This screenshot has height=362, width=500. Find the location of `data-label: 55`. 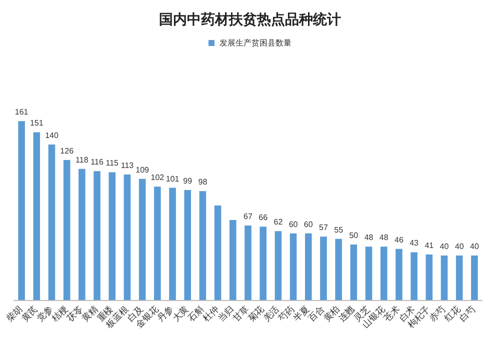

data-label: 55 is located at coordinates (339, 229).